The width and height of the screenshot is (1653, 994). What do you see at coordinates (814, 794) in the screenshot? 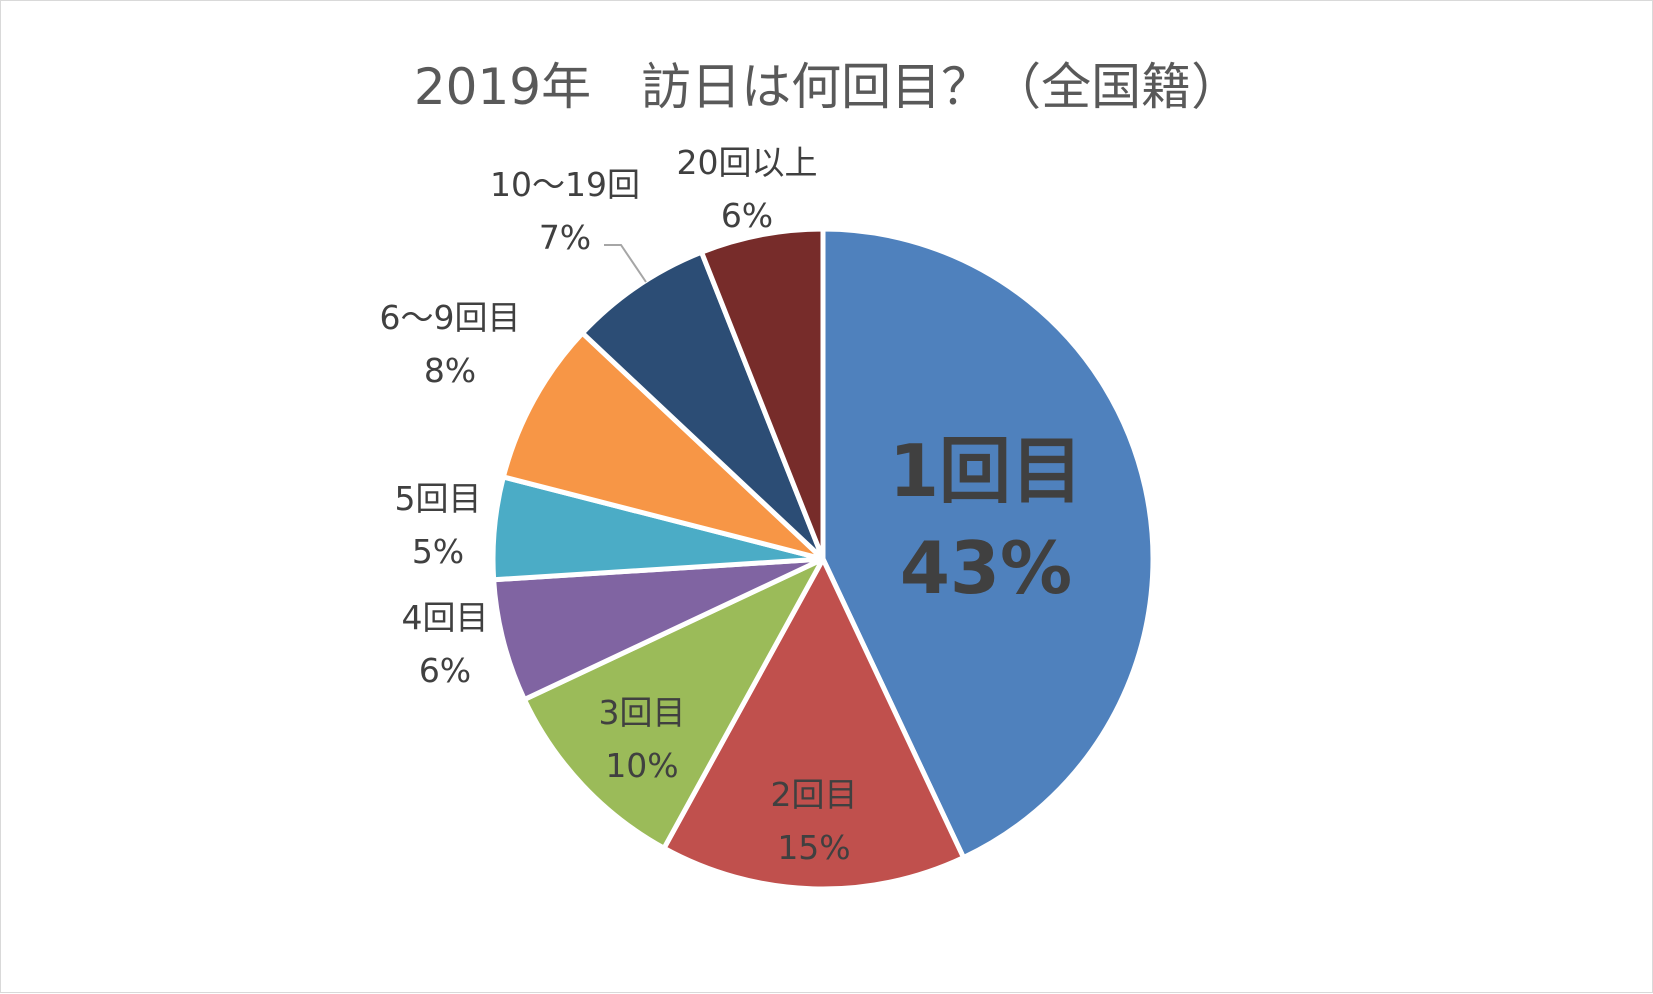
I see `slice-category-label: 2回目` at bounding box center [814, 794].